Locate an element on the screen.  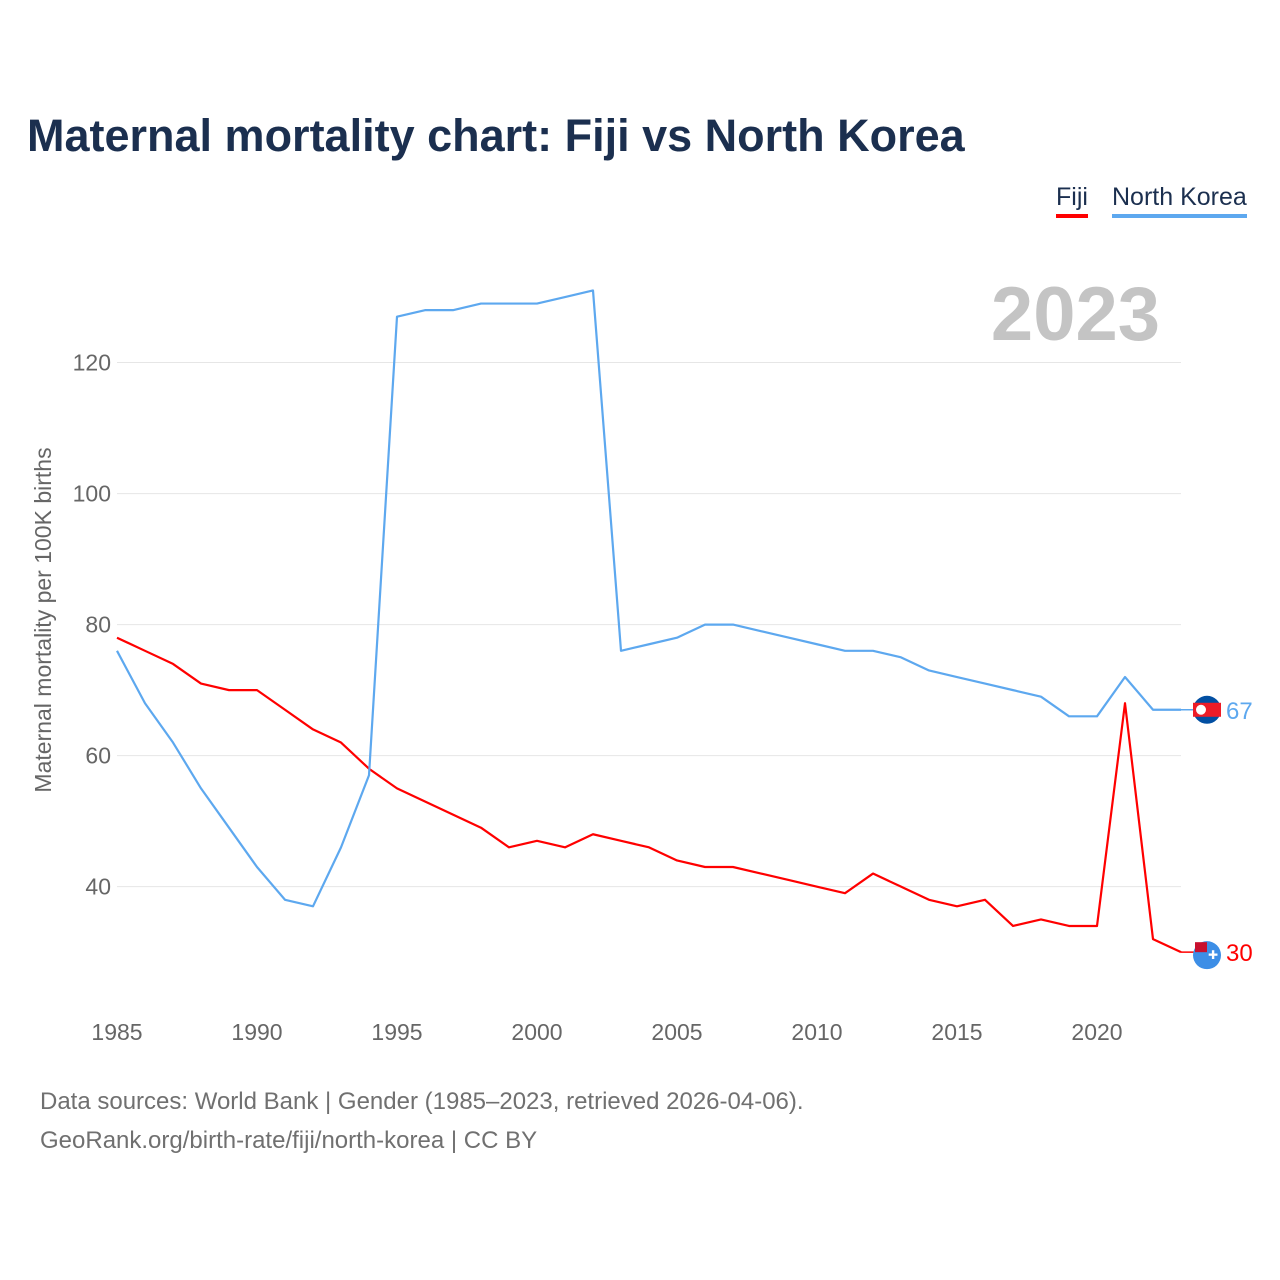
x-tick-label: 1985 is located at coordinates (116, 1032).